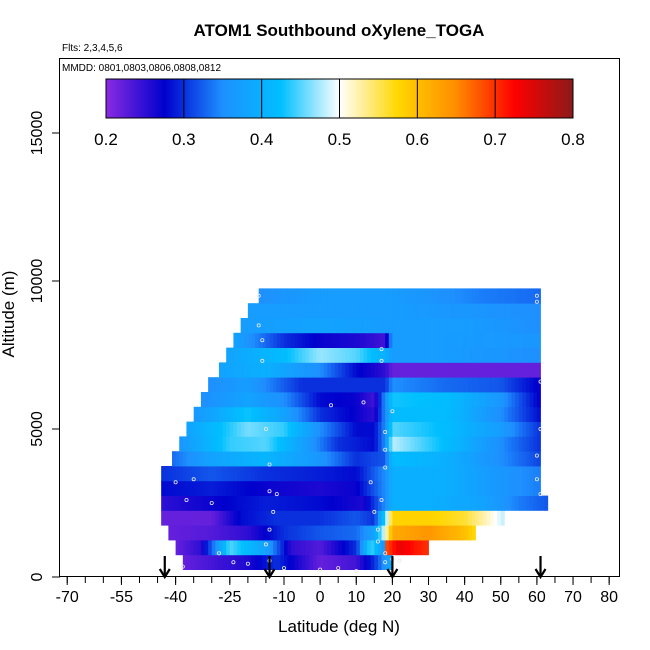  I want to click on y-axis-title: Altitude (m), so click(9, 314).